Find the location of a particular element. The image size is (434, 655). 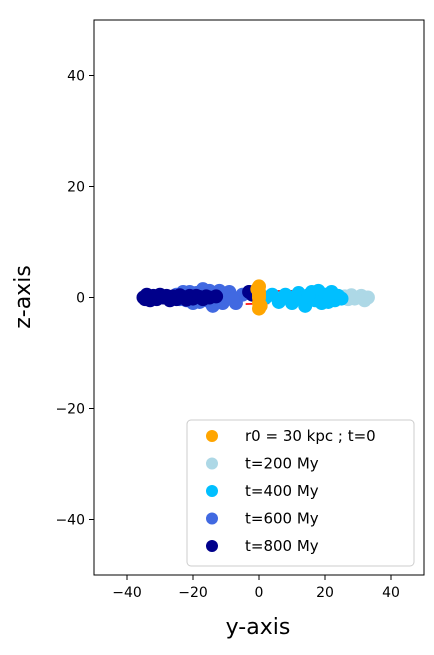

x-tick-label: 40 is located at coordinates (391, 593).